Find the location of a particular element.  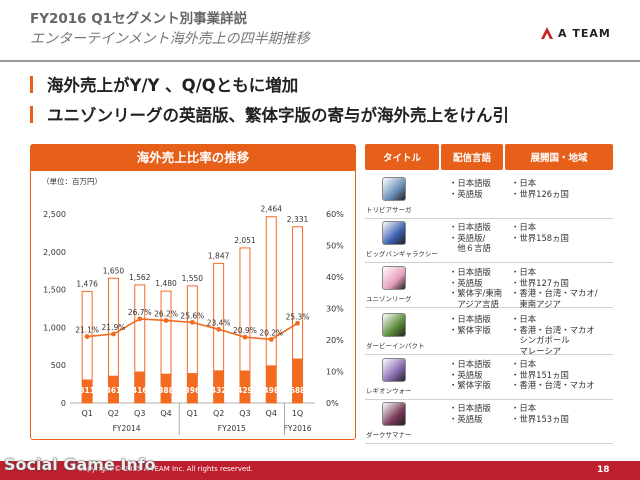

region-item: マレーシア is located at coordinates (536, 350).